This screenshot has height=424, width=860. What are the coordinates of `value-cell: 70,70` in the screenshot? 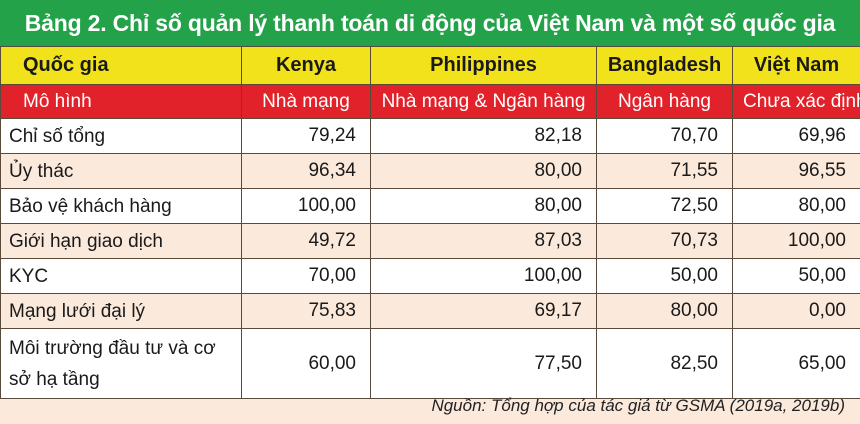 It's located at (664, 136).